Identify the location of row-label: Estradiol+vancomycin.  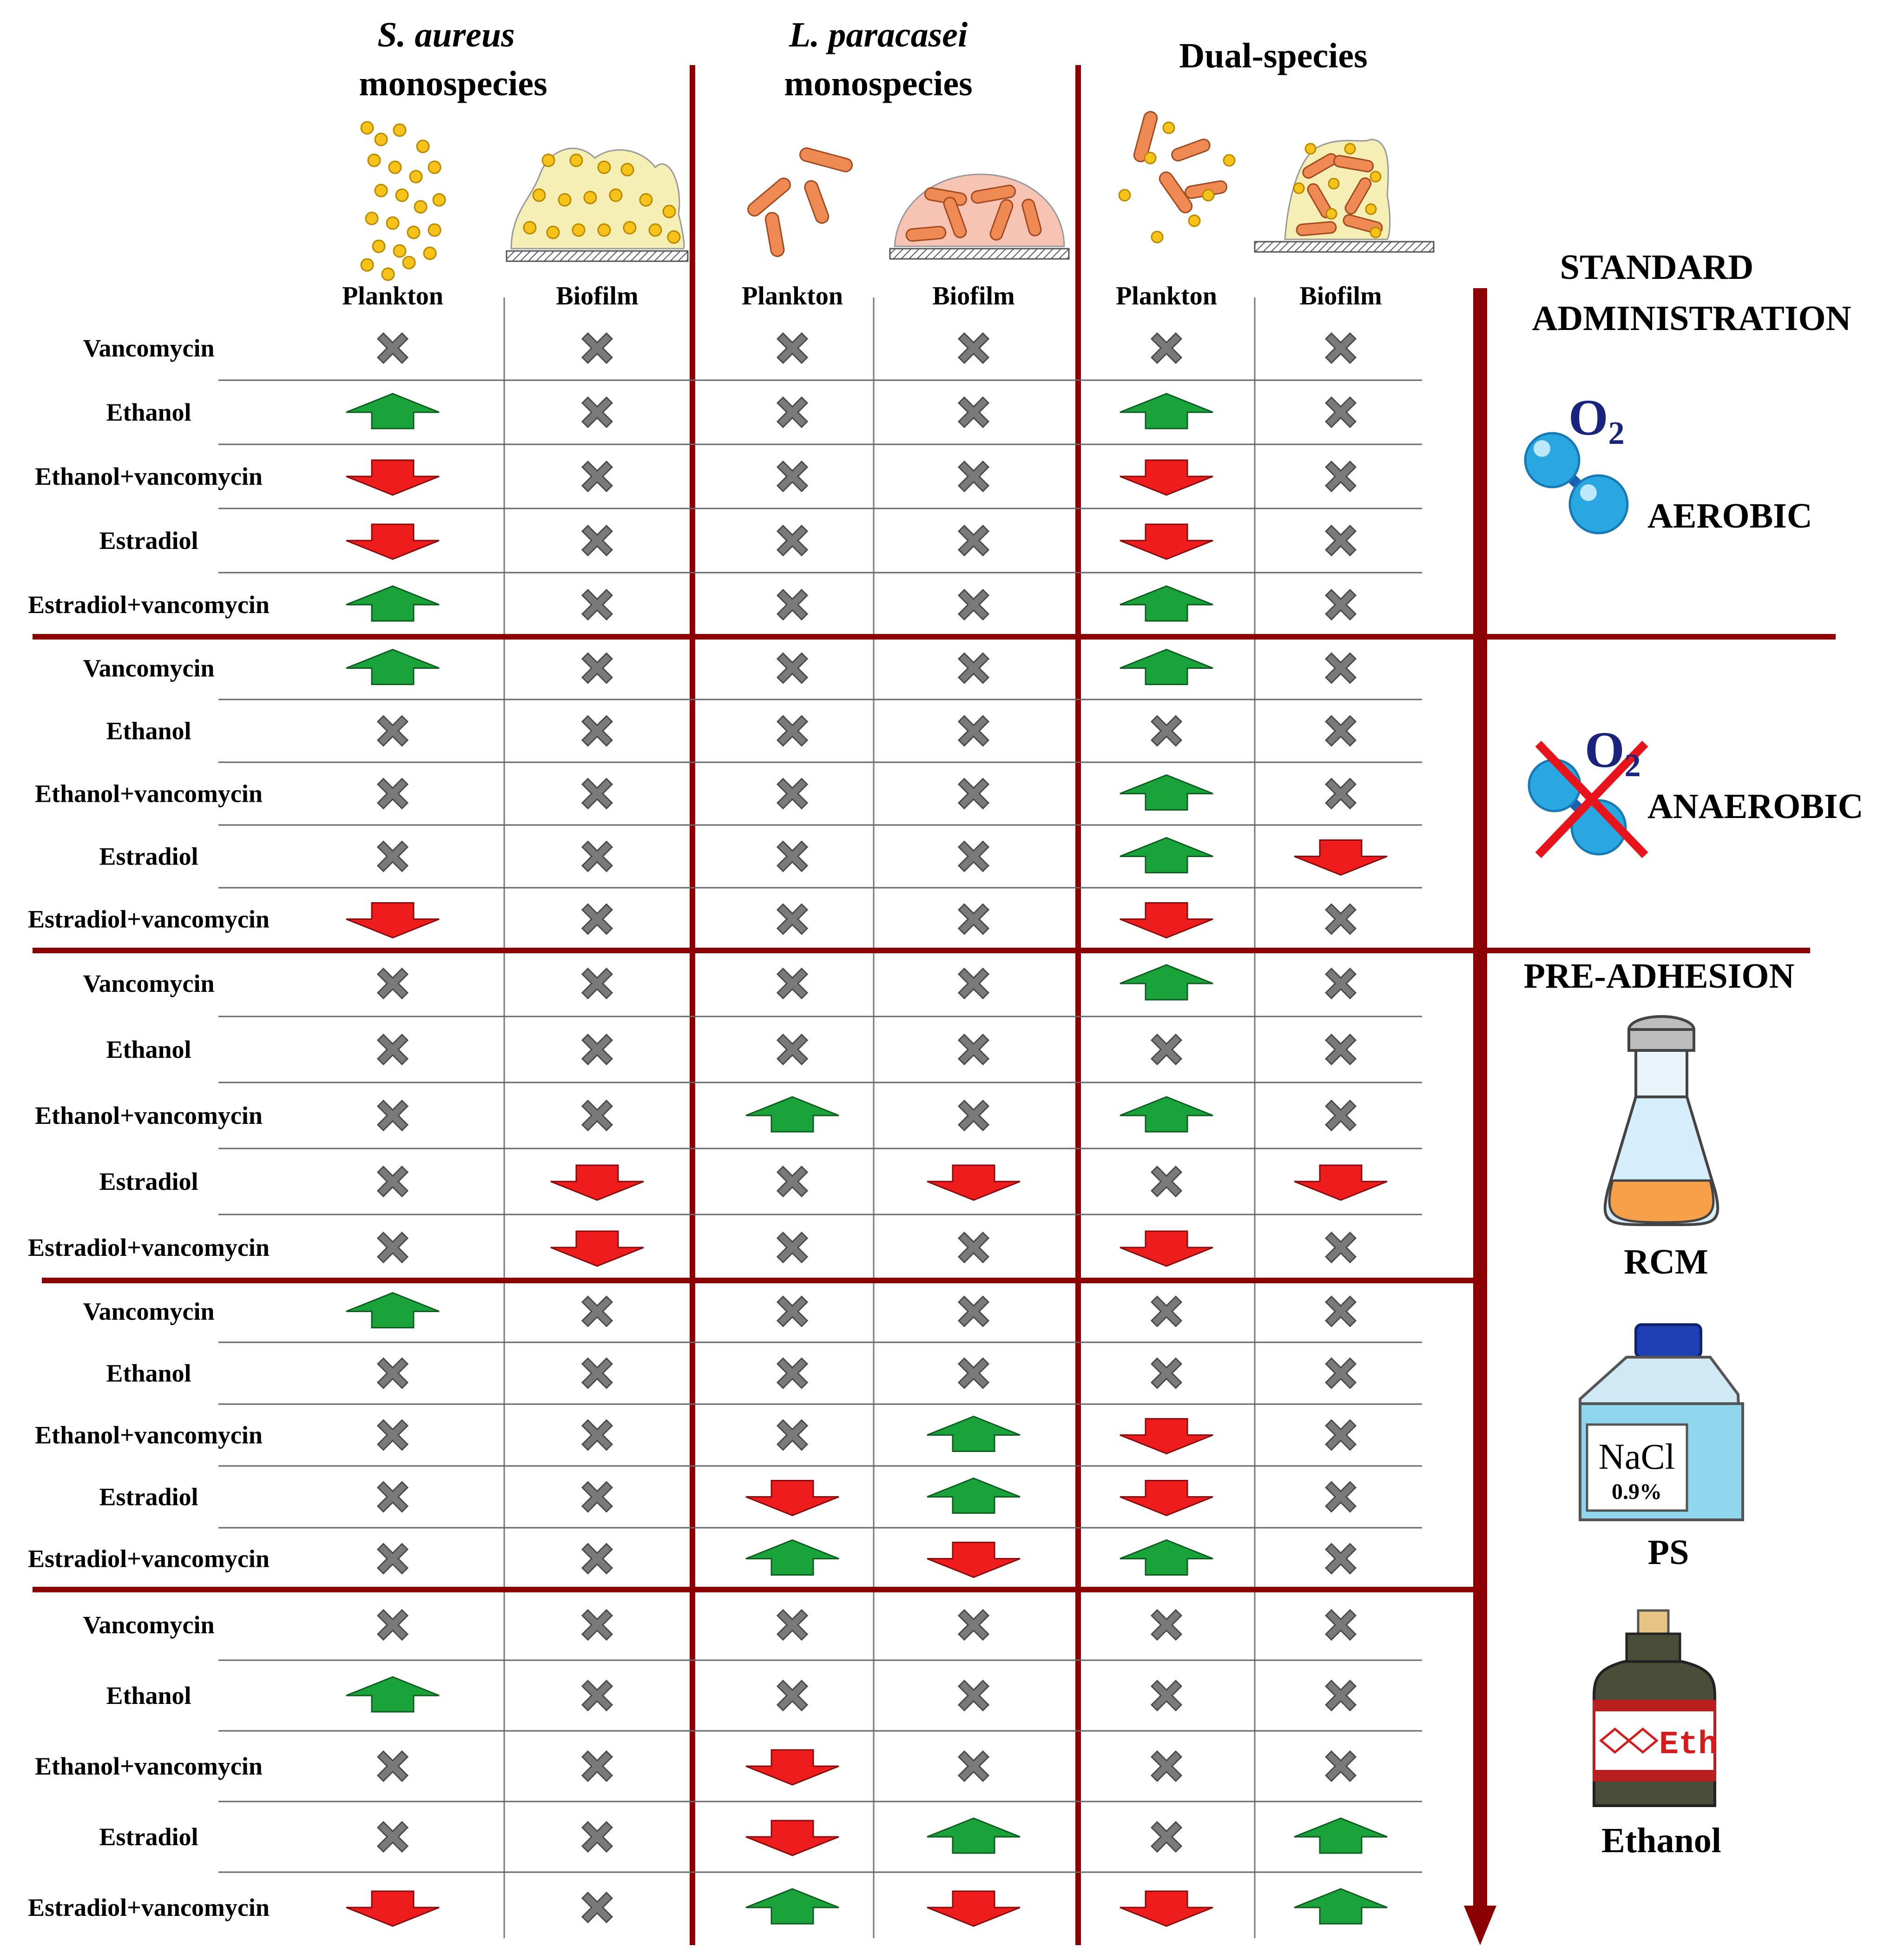
(149, 1247).